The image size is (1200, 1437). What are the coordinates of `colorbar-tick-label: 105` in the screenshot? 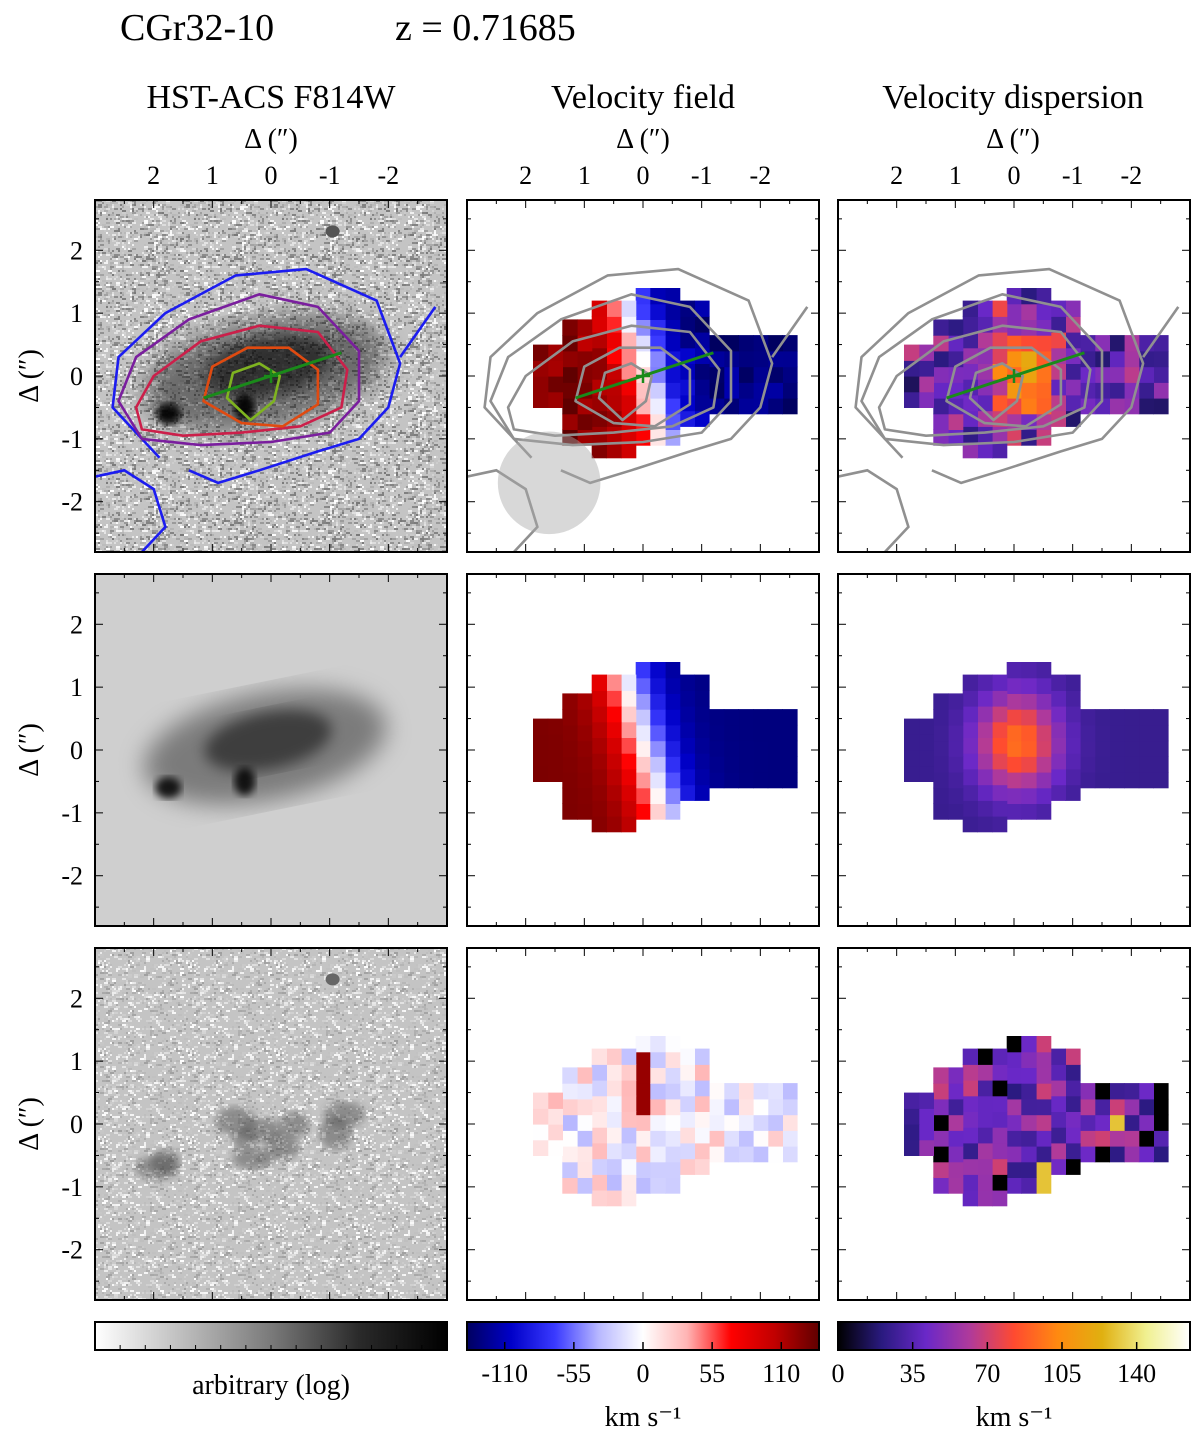 It's located at (1062, 1373).